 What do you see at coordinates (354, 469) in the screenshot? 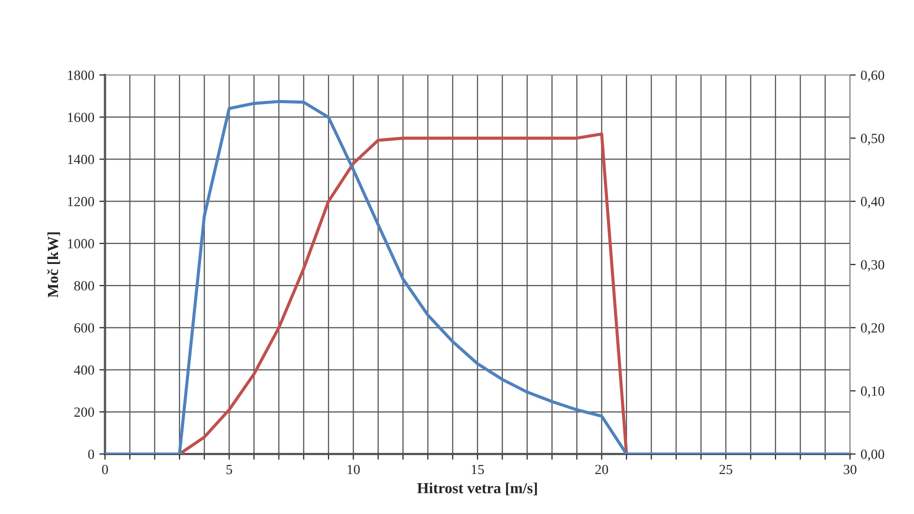
I see `x-tick-label: 10` at bounding box center [354, 469].